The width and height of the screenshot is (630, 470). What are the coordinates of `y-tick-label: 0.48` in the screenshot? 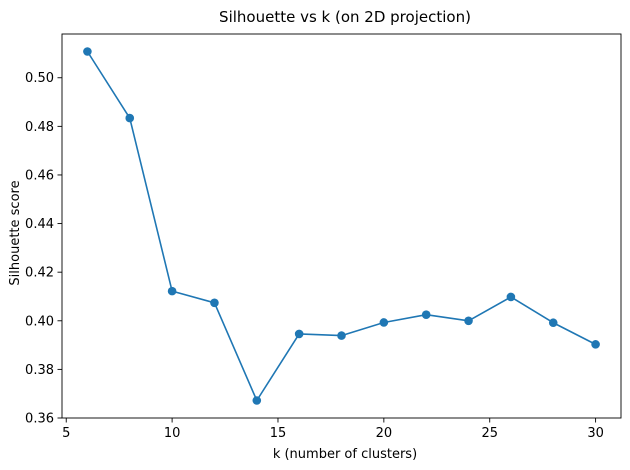 It's located at (39, 127).